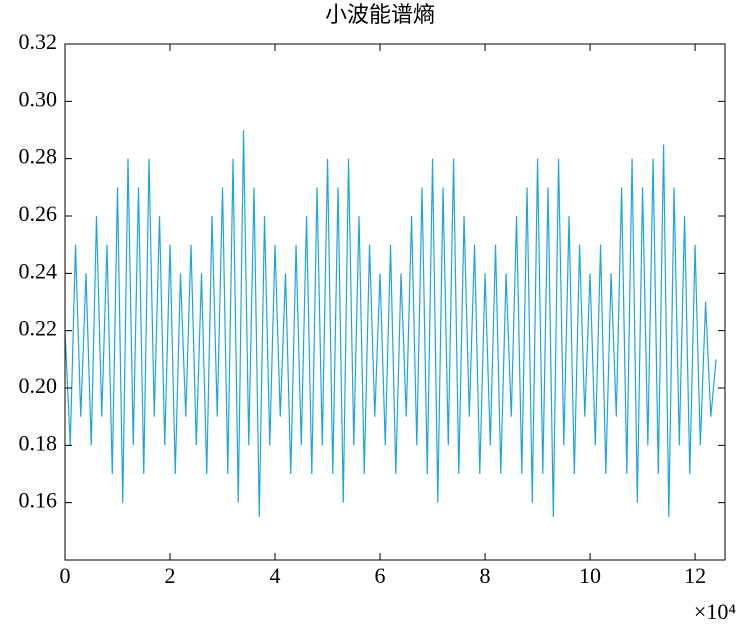 This screenshot has width=736, height=635. Describe the element at coordinates (380, 14) in the screenshot. I see `chart-title: 小波能谱熵` at that location.